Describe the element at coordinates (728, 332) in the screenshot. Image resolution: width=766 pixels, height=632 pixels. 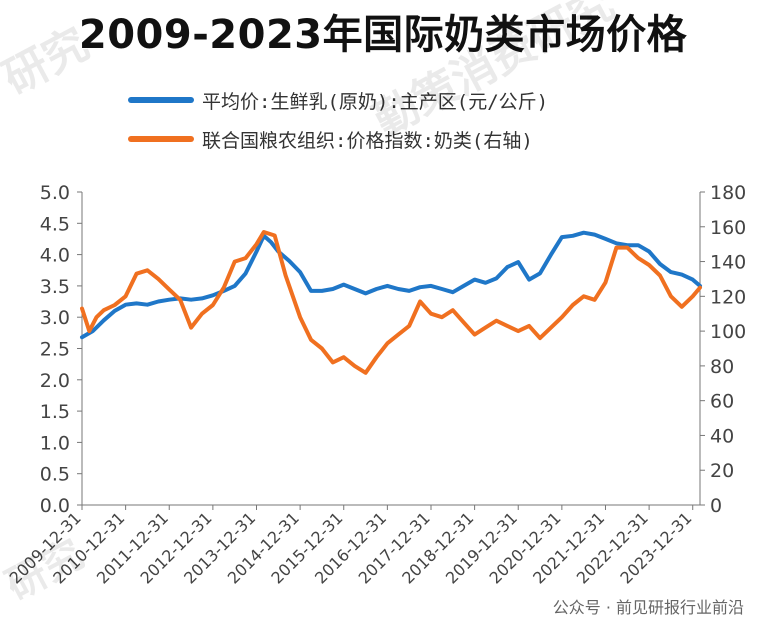
I see `y-right-tick-label: 100` at that location.